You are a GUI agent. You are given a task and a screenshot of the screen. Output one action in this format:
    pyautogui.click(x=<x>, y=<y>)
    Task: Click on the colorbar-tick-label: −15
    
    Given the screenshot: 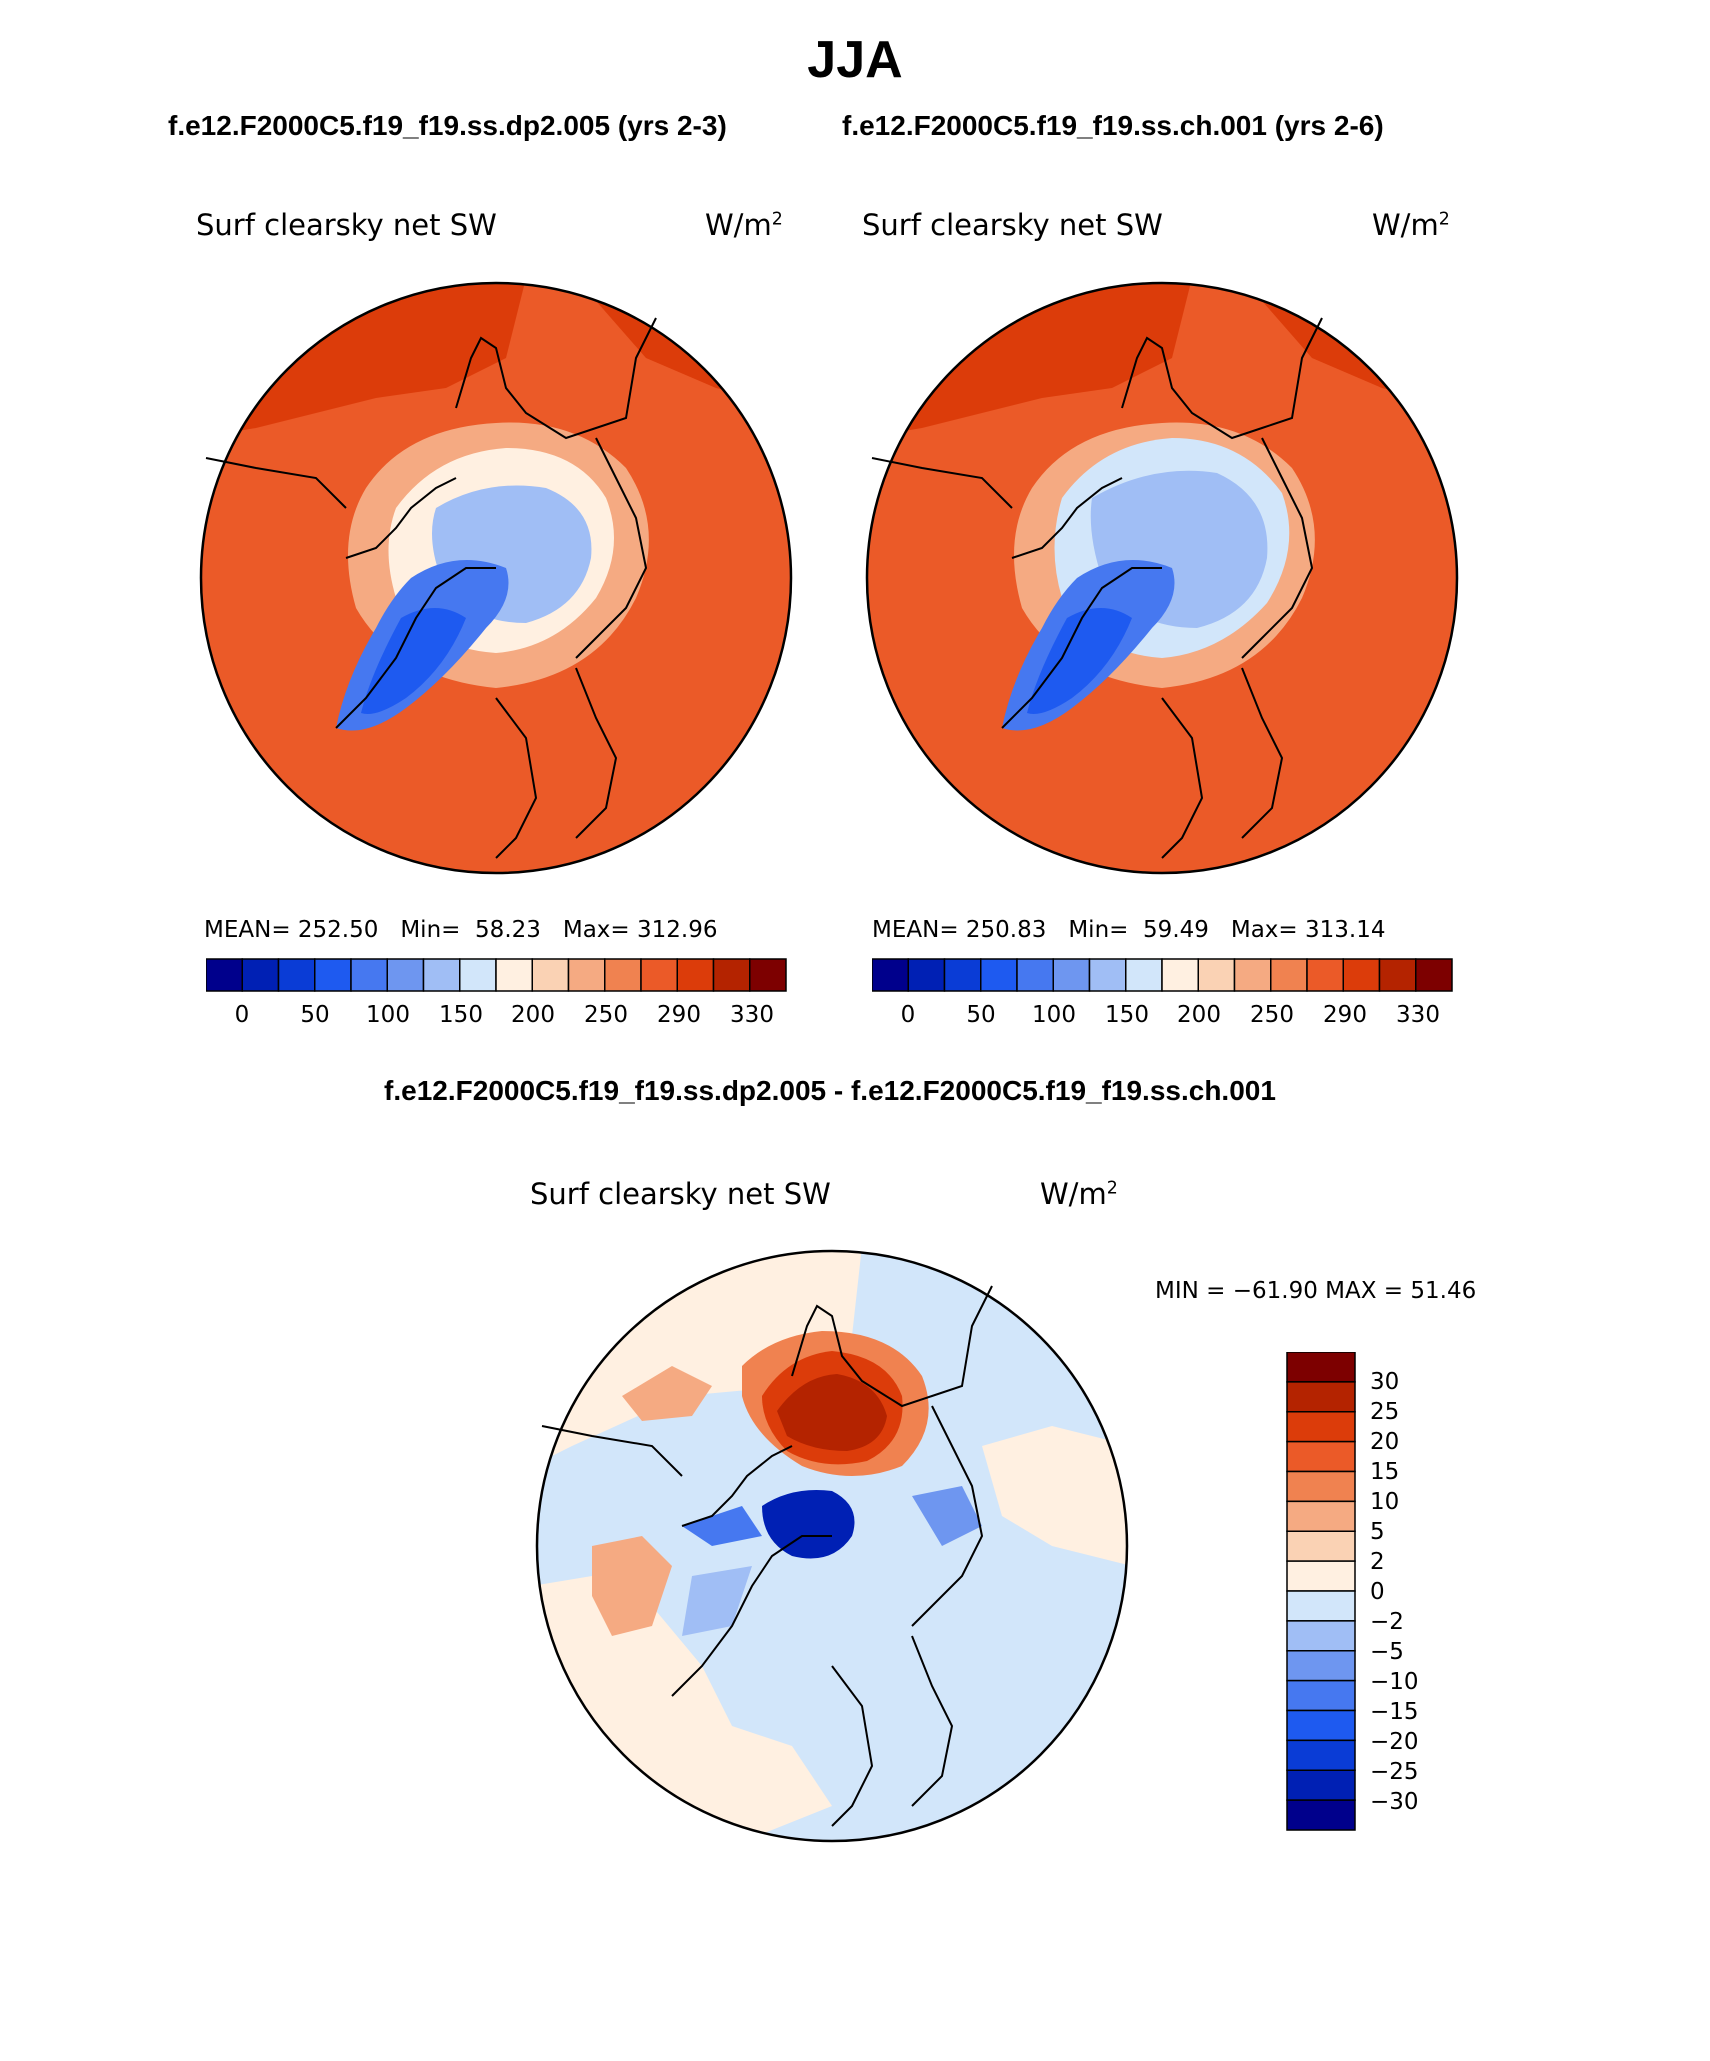 What is the action you would take?
    pyautogui.click(x=1394, y=1712)
    